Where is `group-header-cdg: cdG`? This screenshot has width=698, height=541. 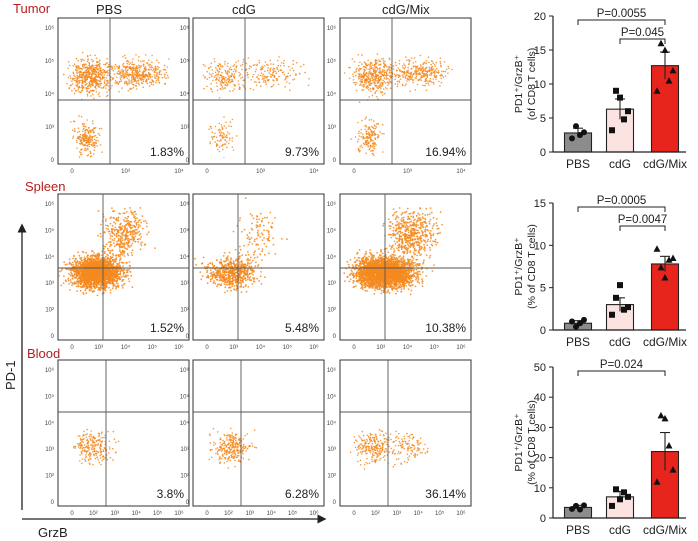
group-header-cdg: cdG is located at coordinates (244, 9).